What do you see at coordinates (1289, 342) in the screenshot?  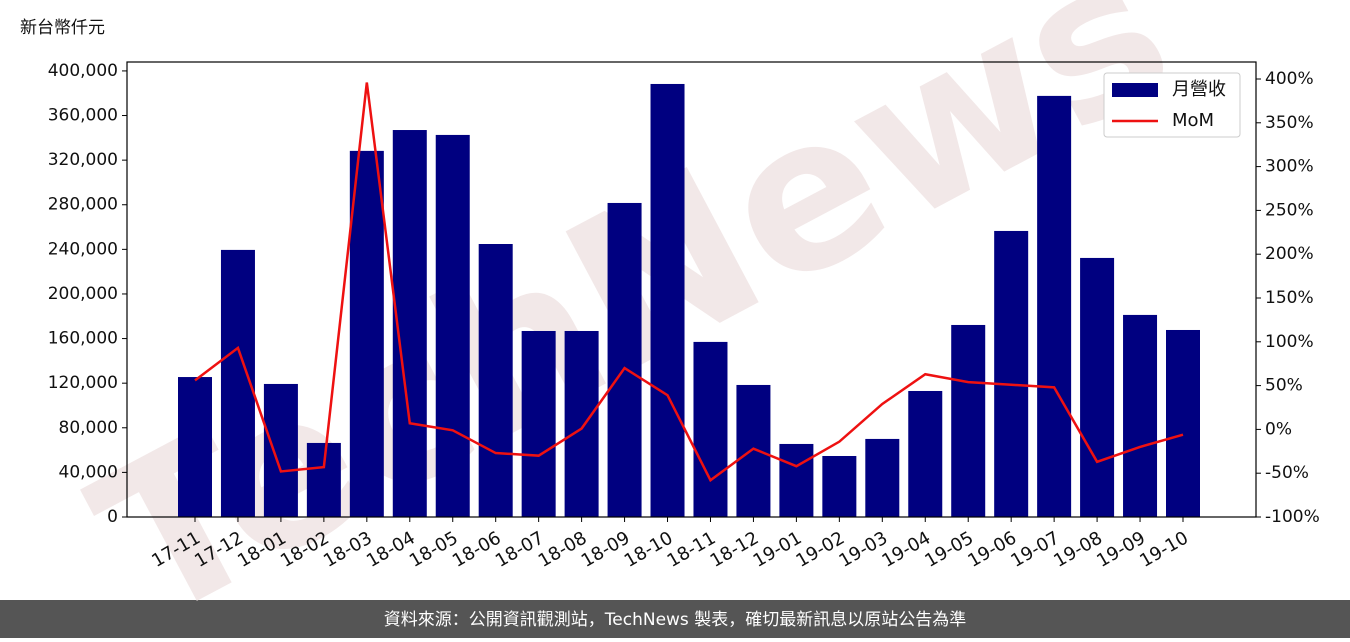 I see `y2-tick-label: 100%` at bounding box center [1289, 342].